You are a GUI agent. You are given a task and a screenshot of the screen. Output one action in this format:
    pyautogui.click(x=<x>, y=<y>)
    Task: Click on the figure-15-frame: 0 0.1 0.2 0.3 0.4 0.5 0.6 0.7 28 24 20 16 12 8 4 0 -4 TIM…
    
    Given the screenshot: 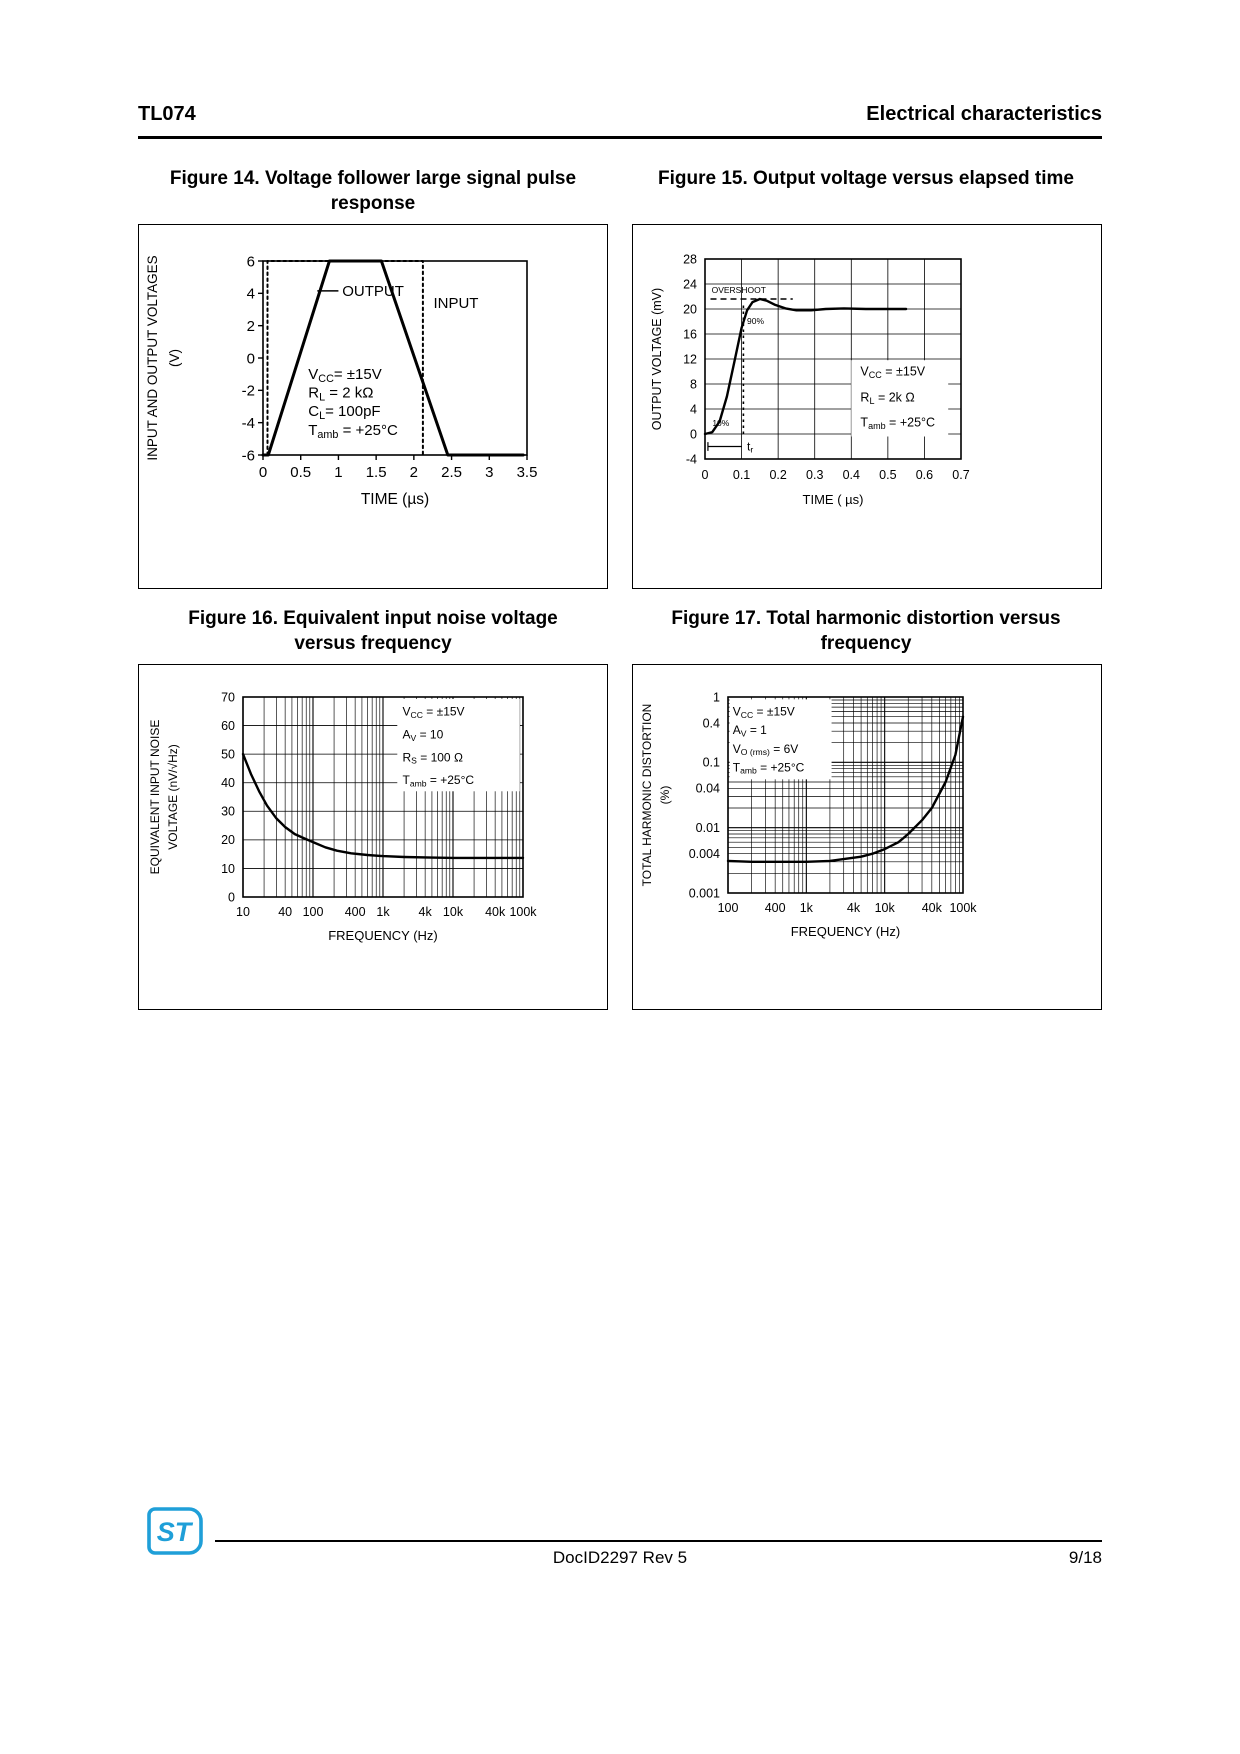 What is the action you would take?
    pyautogui.click(x=867, y=406)
    